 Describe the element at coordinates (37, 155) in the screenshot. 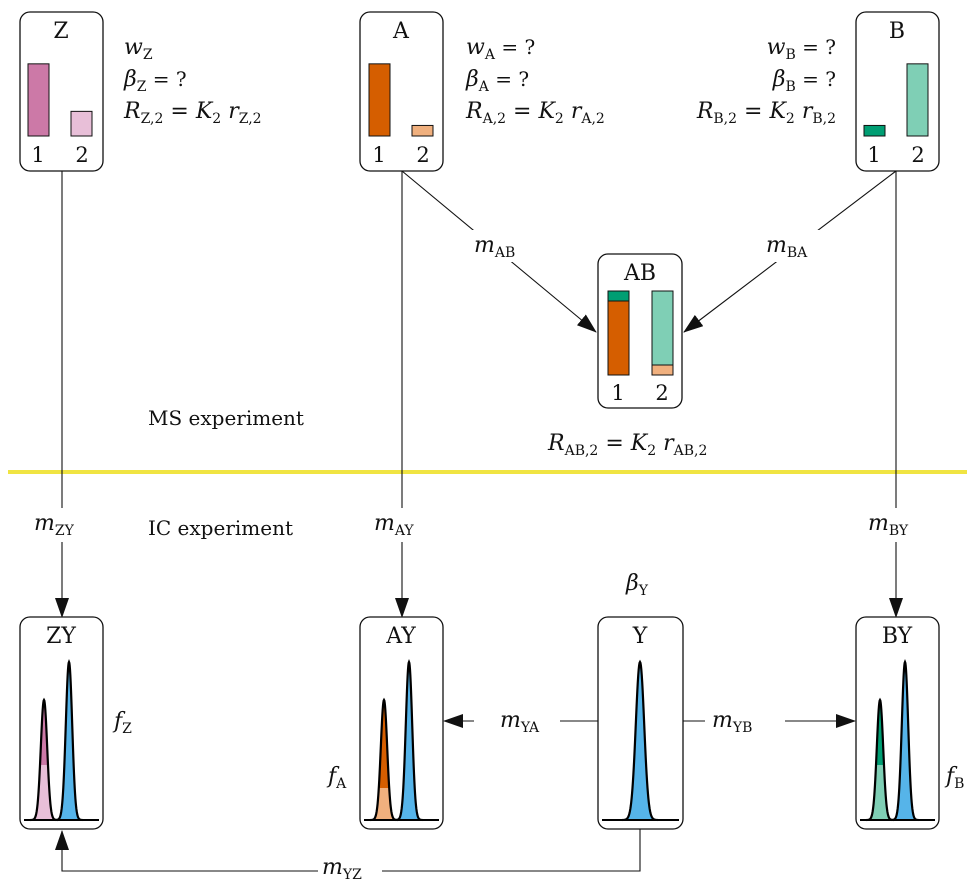

I see `bar-label-z-1: 1` at that location.